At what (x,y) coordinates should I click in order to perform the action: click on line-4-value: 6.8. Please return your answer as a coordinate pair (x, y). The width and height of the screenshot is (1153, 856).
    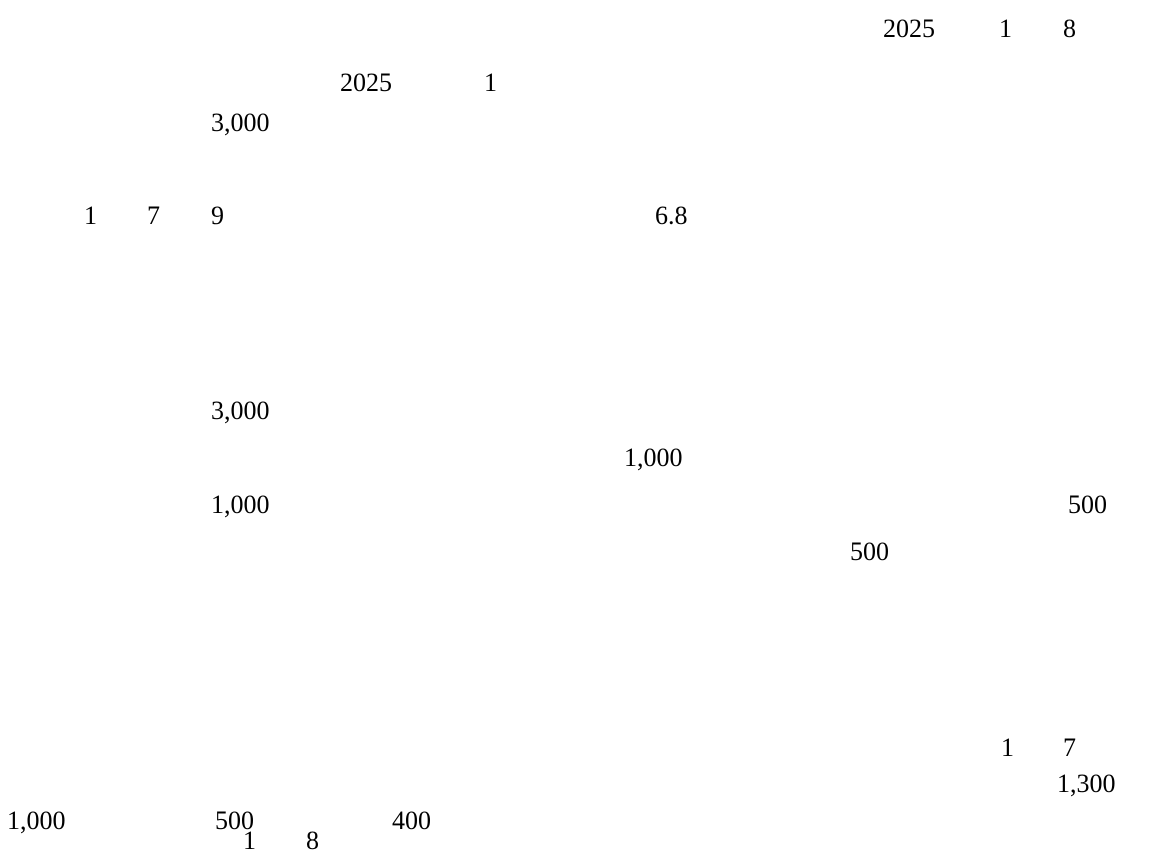
    Looking at the image, I should click on (671, 215).